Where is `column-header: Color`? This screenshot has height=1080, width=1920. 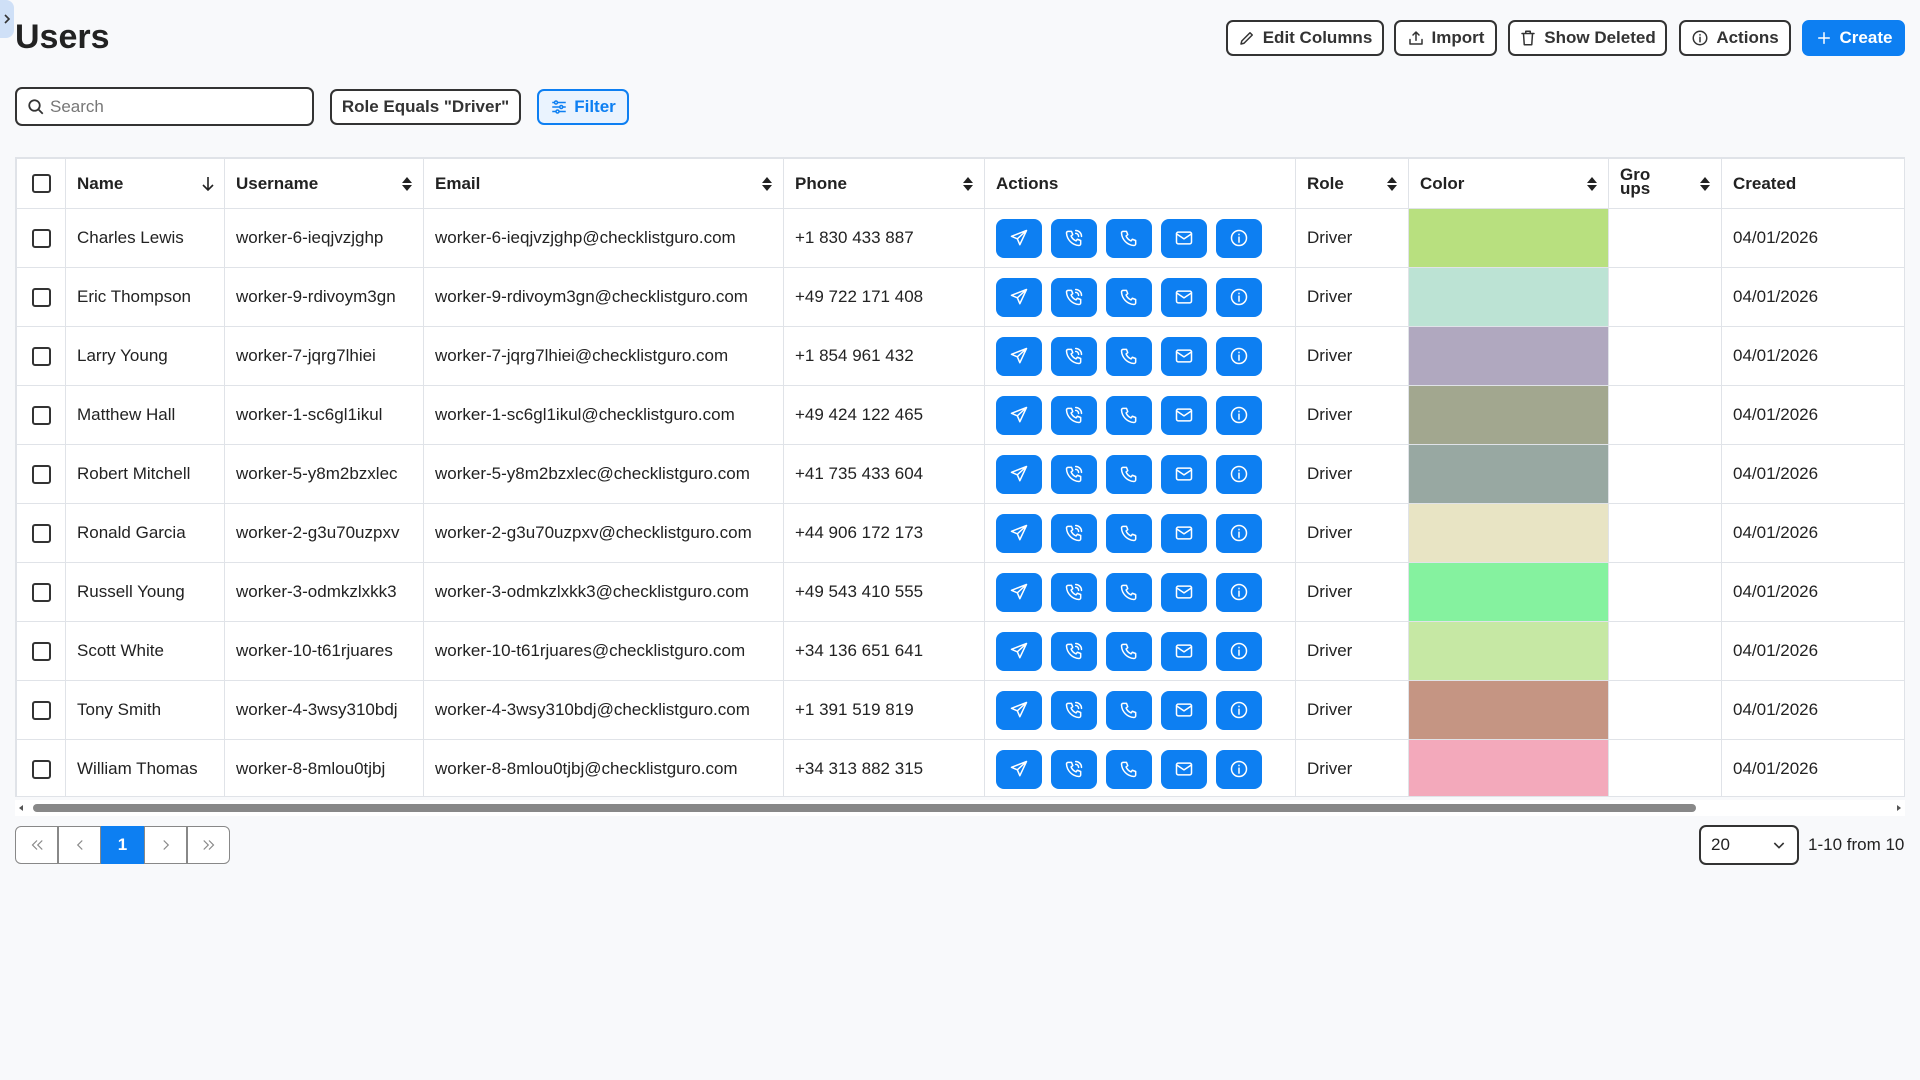 column-header: Color is located at coordinates (1508, 183).